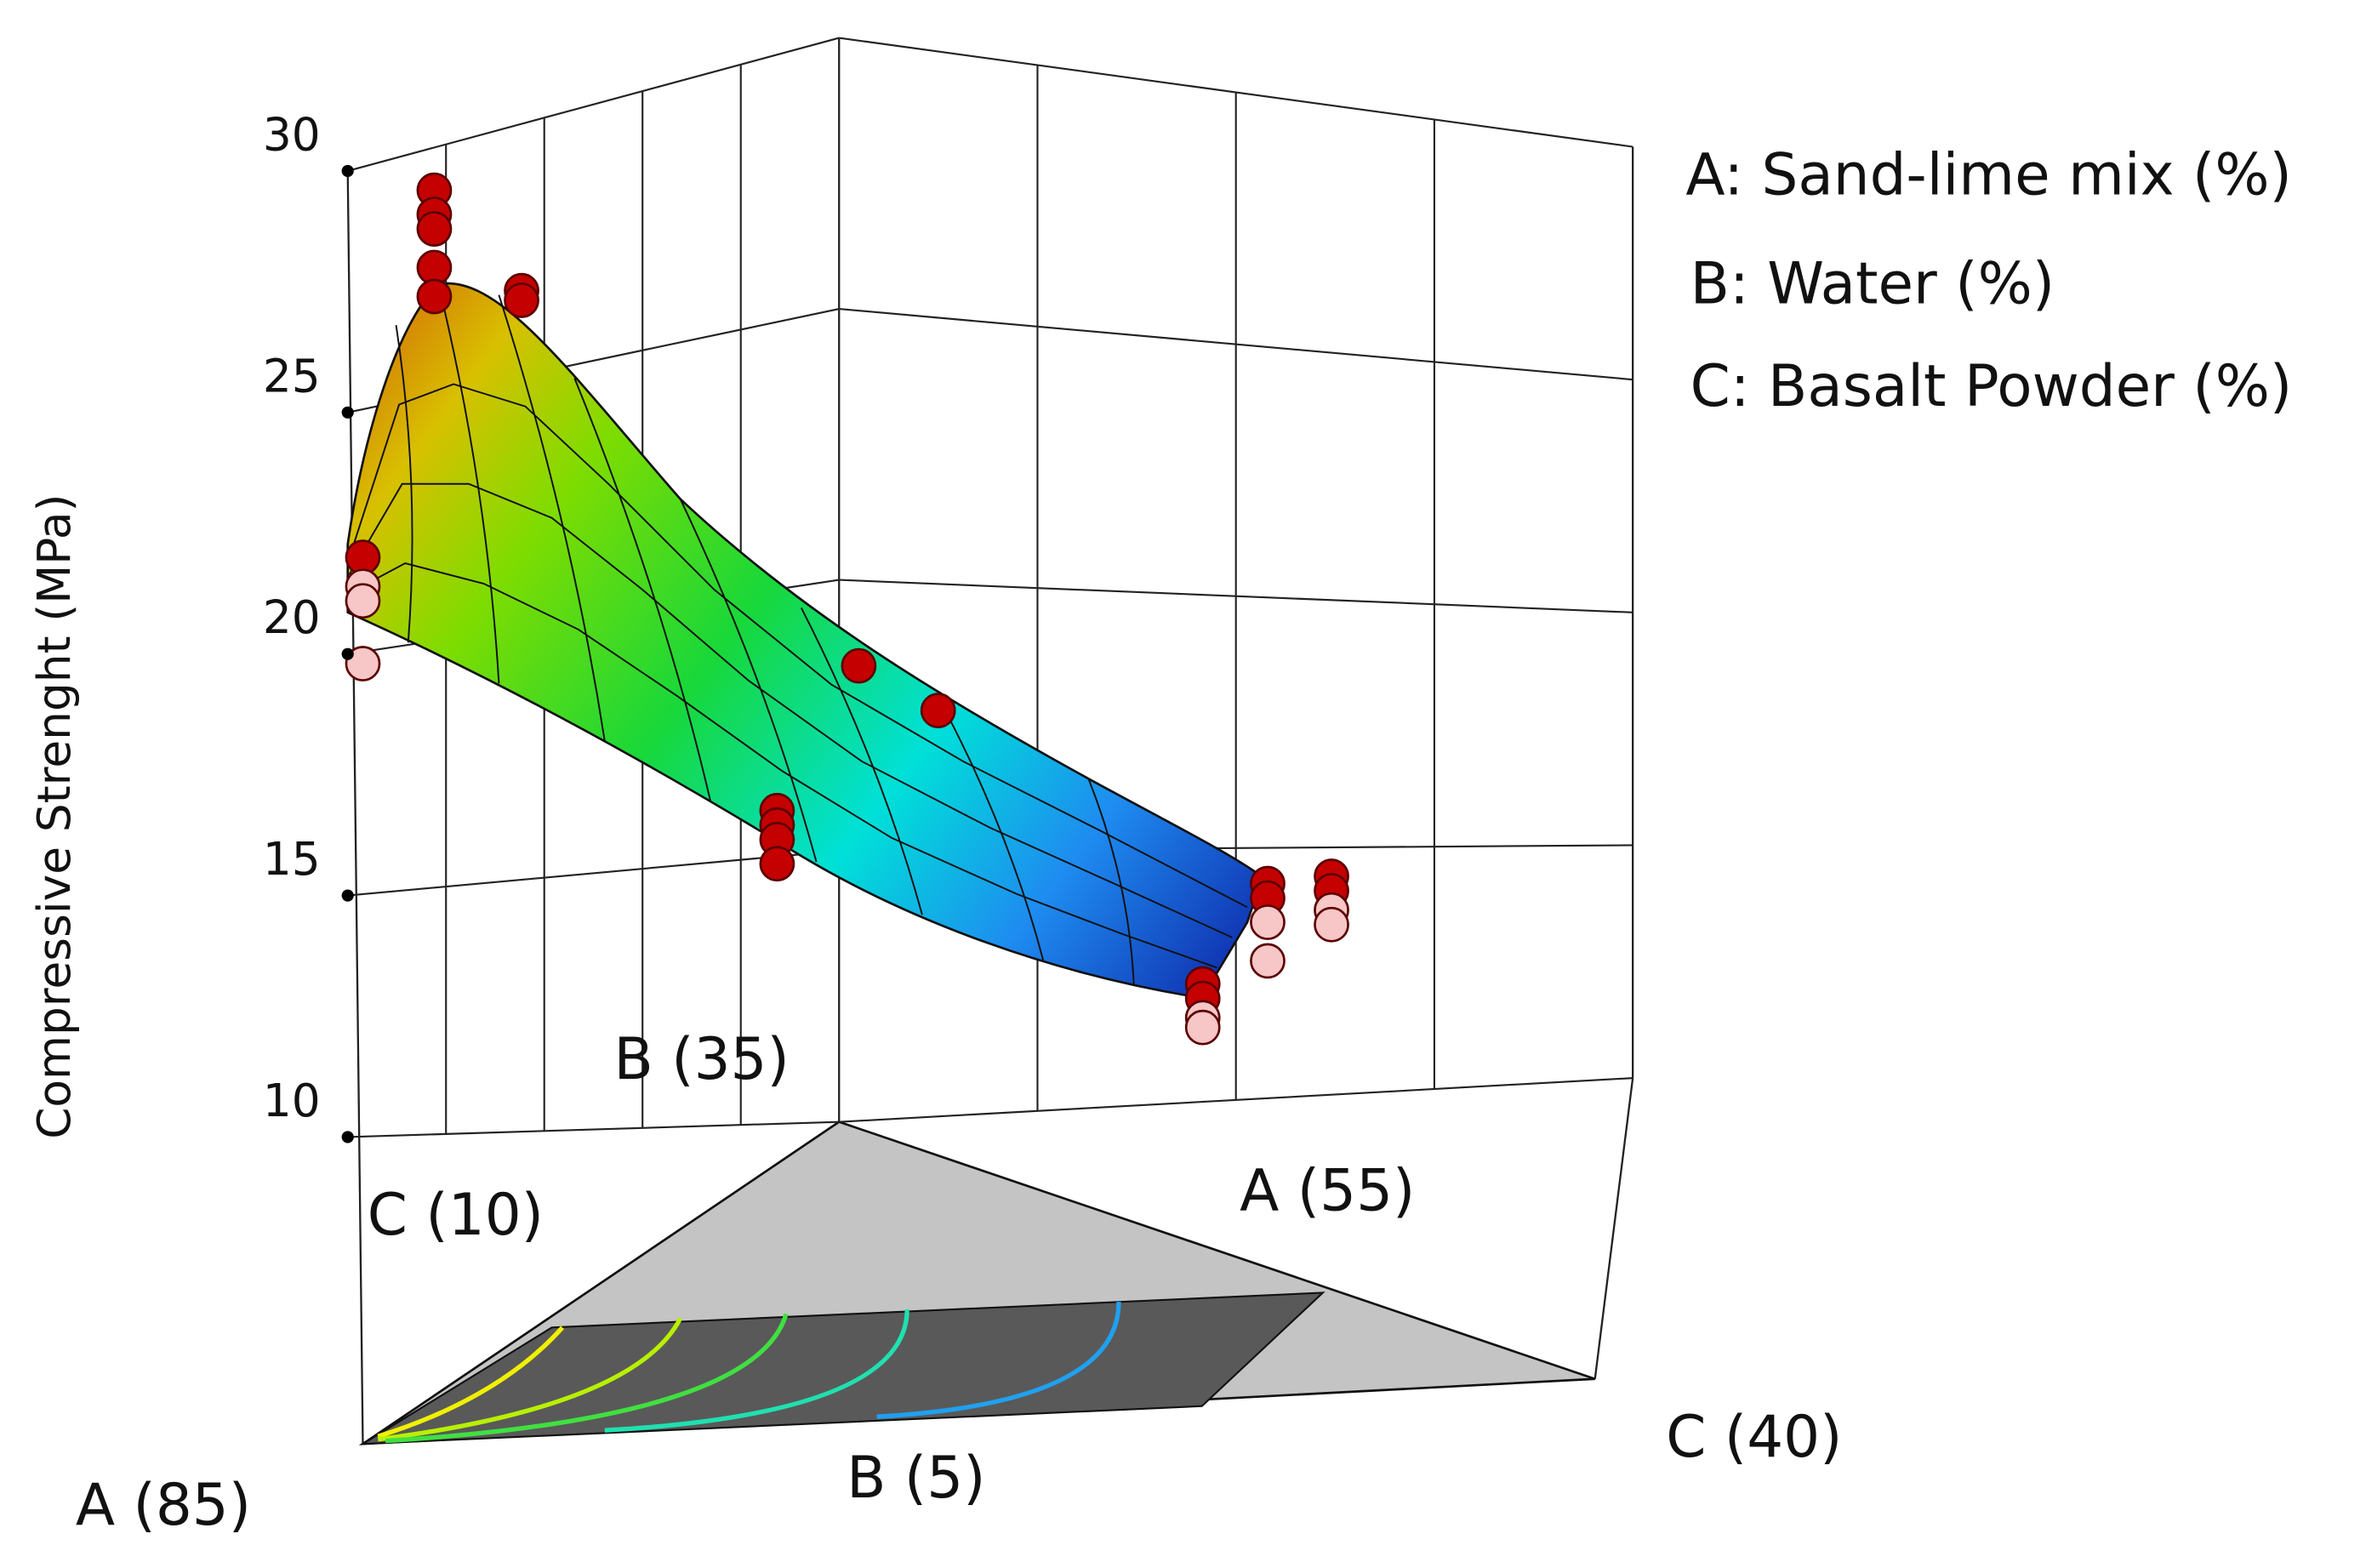 This screenshot has height=1568, width=2366. I want to click on z-axis: 10 15 20 25 30, so click(308, 625).